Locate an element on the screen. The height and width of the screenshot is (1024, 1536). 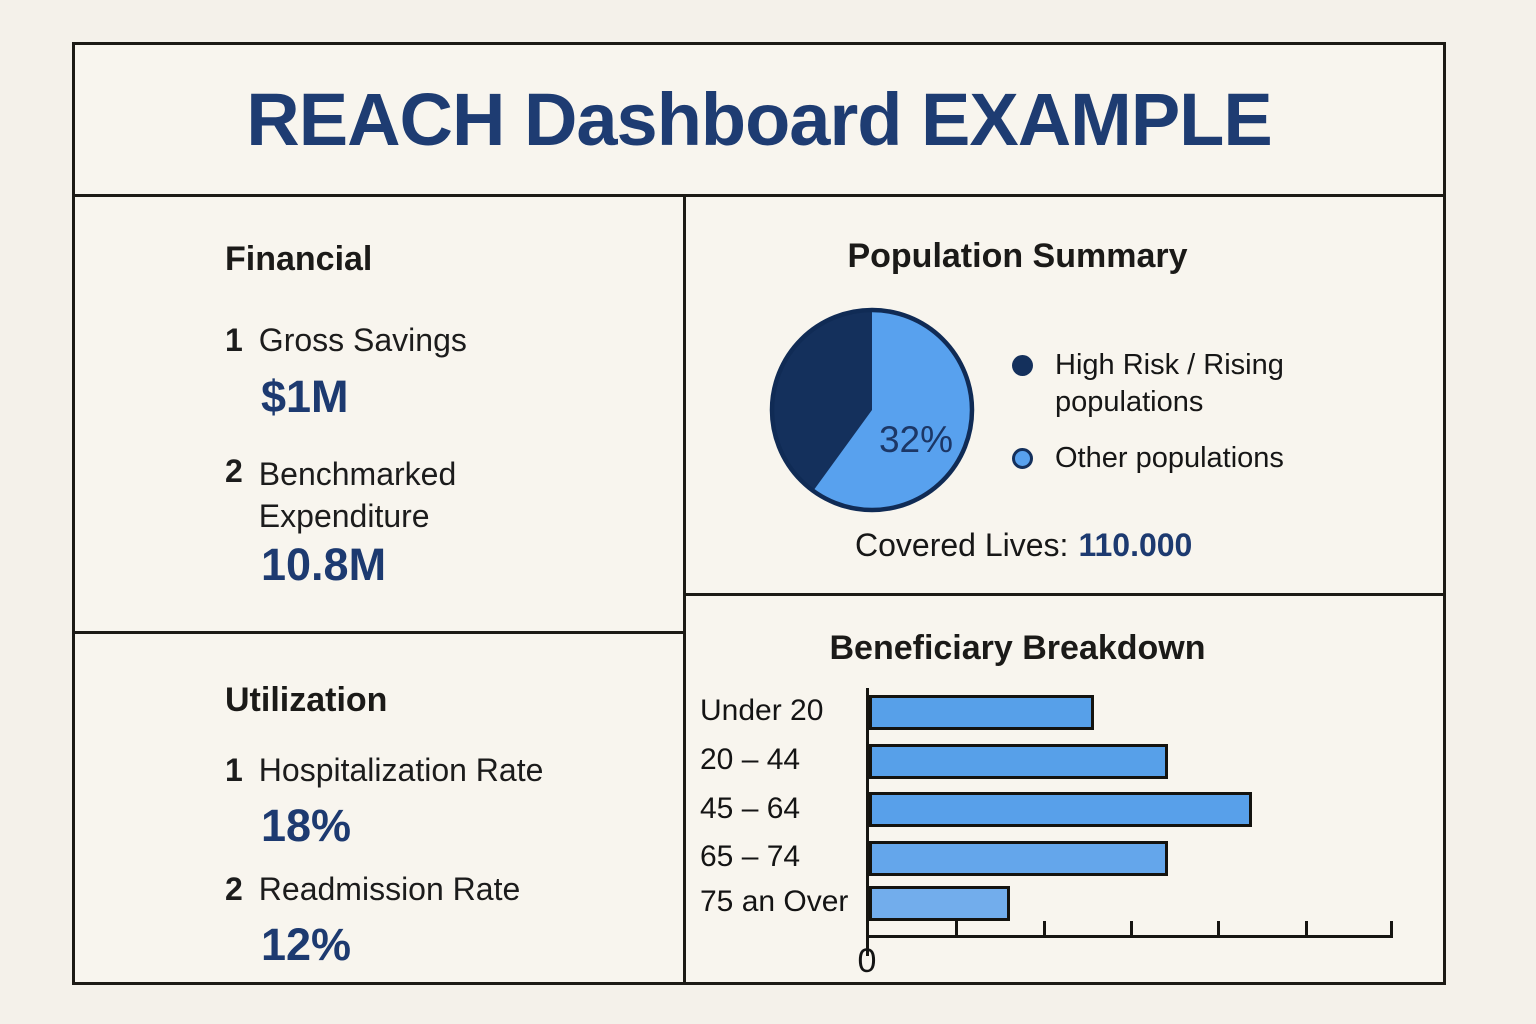
utilization-item-2: 2 Readmission Rate is located at coordinates (372, 889).